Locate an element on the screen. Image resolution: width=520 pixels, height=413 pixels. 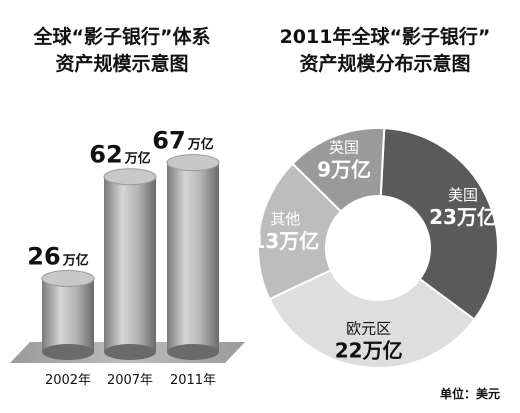
donut-slice-value: 23万亿 is located at coordinates (463, 217).